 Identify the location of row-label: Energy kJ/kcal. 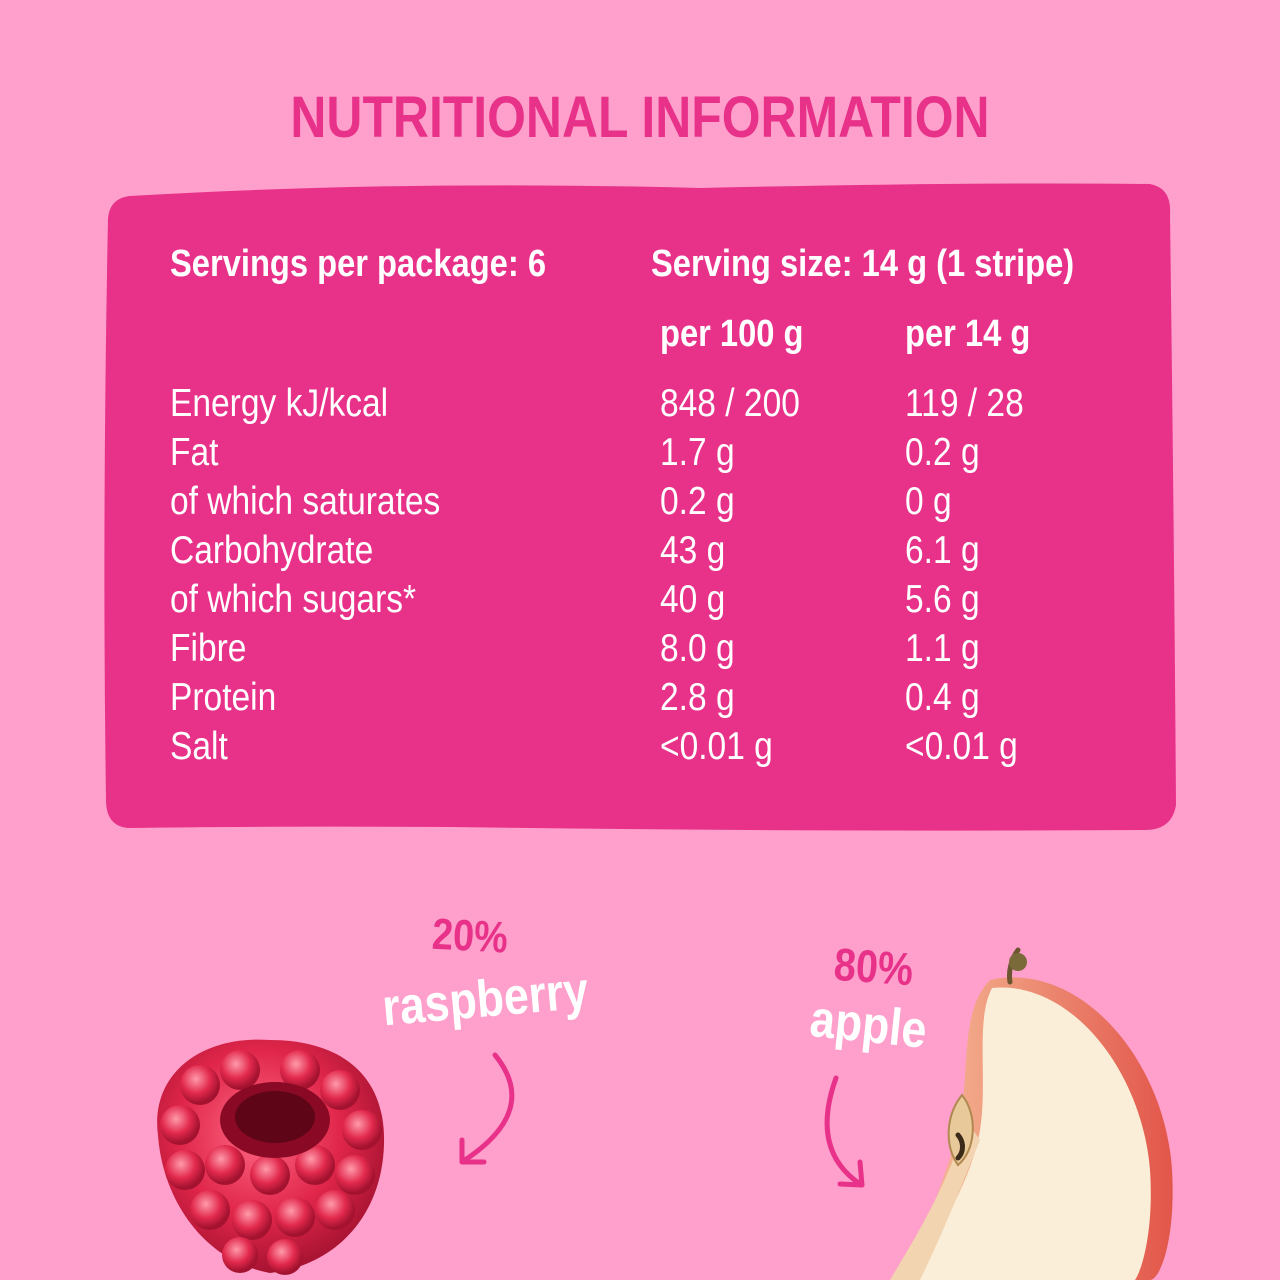
(279, 403).